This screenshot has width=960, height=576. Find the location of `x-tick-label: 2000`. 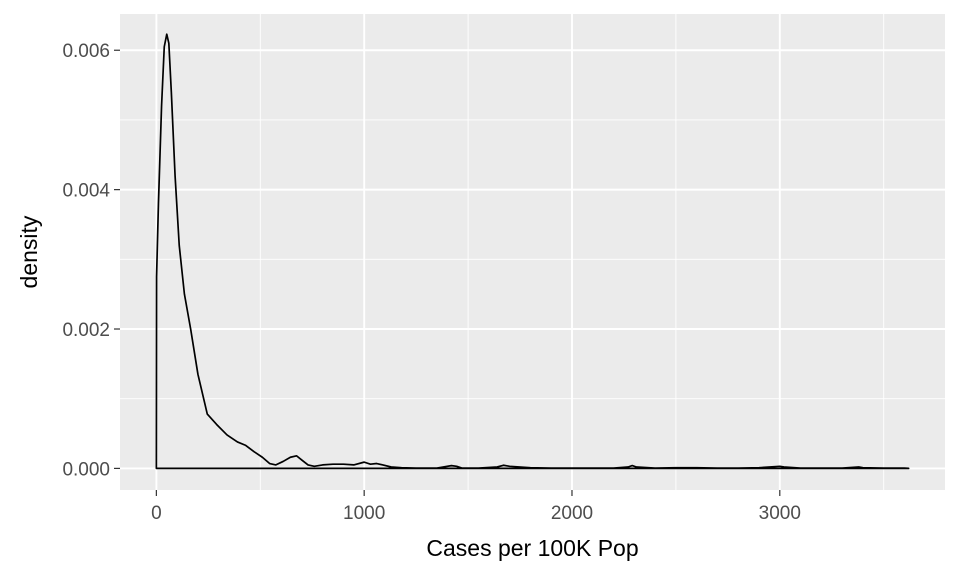

x-tick-label: 2000 is located at coordinates (572, 513).